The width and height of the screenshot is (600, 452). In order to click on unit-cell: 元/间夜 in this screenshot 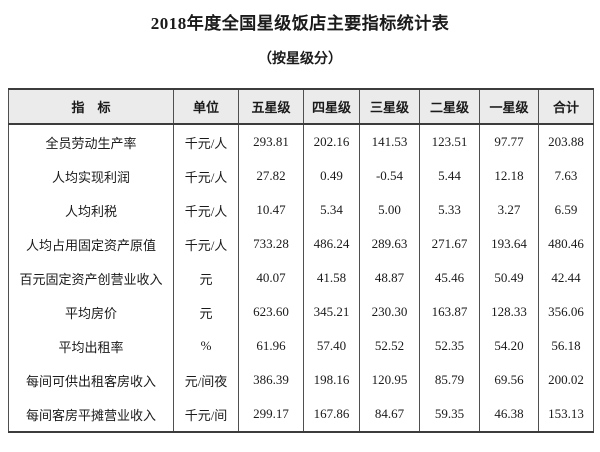, I will do `click(206, 380)`.